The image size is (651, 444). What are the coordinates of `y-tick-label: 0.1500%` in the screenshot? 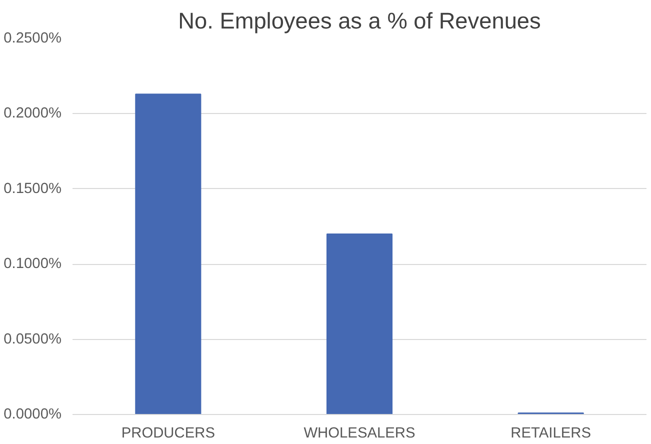 It's located at (33, 188).